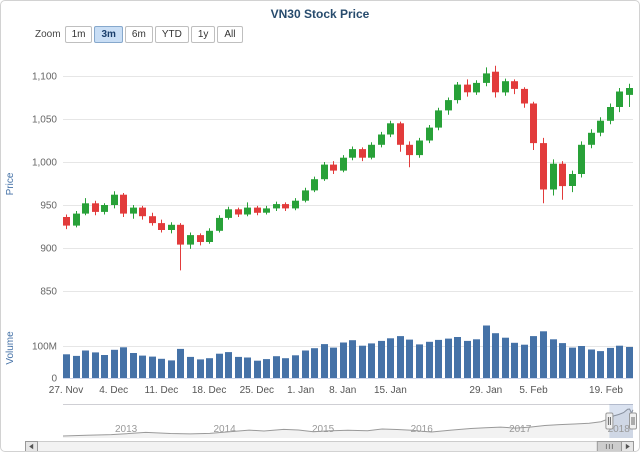  I want to click on range-button-1y: 1y, so click(203, 34).